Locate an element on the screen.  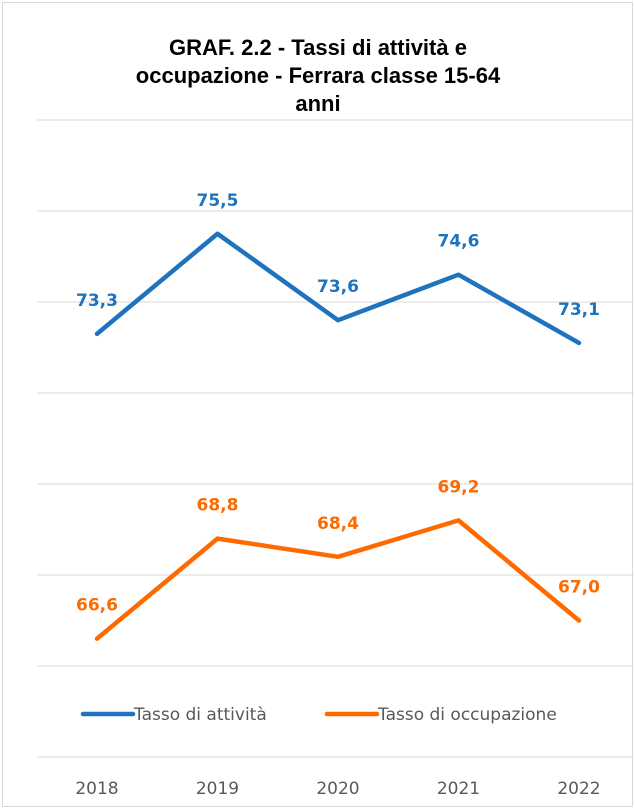
data-label: 68,8 is located at coordinates (218, 506).